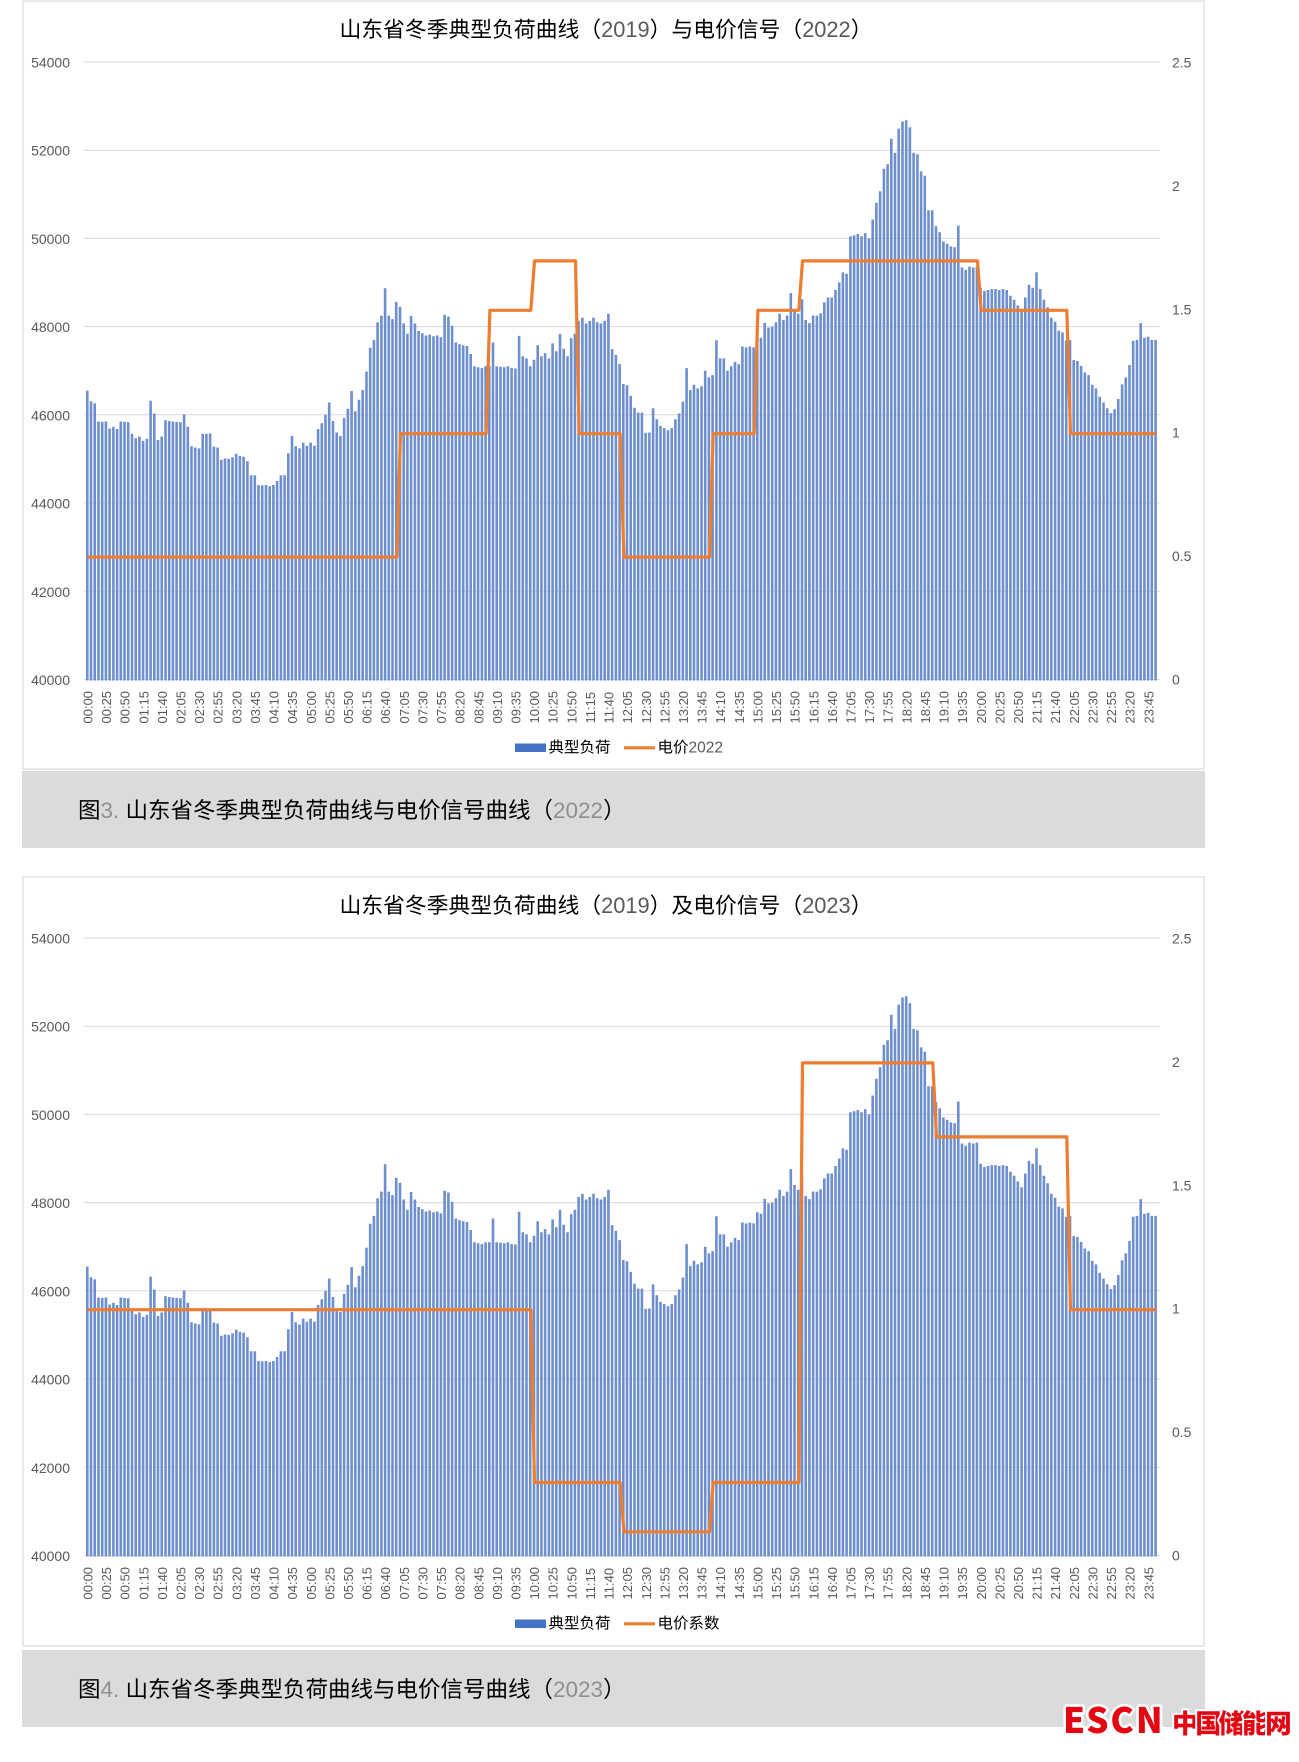 The height and width of the screenshot is (1762, 1299). Describe the element at coordinates (110, 810) in the screenshot. I see `svg-text: 3.` at that location.